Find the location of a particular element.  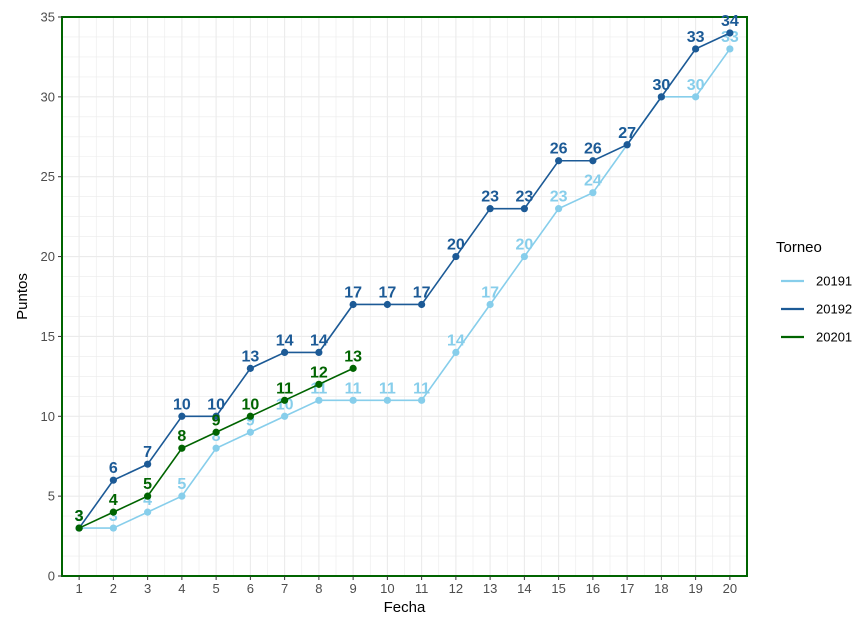

y-tick-label: 0 is located at coordinates (51, 576).